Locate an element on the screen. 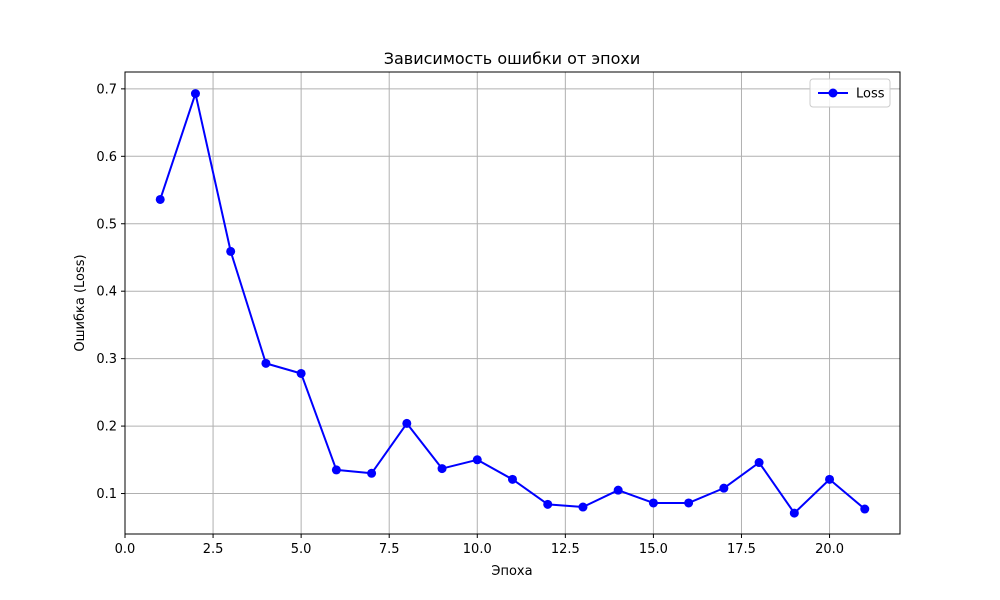  y-tick-label: 0.4 is located at coordinates (106, 292).